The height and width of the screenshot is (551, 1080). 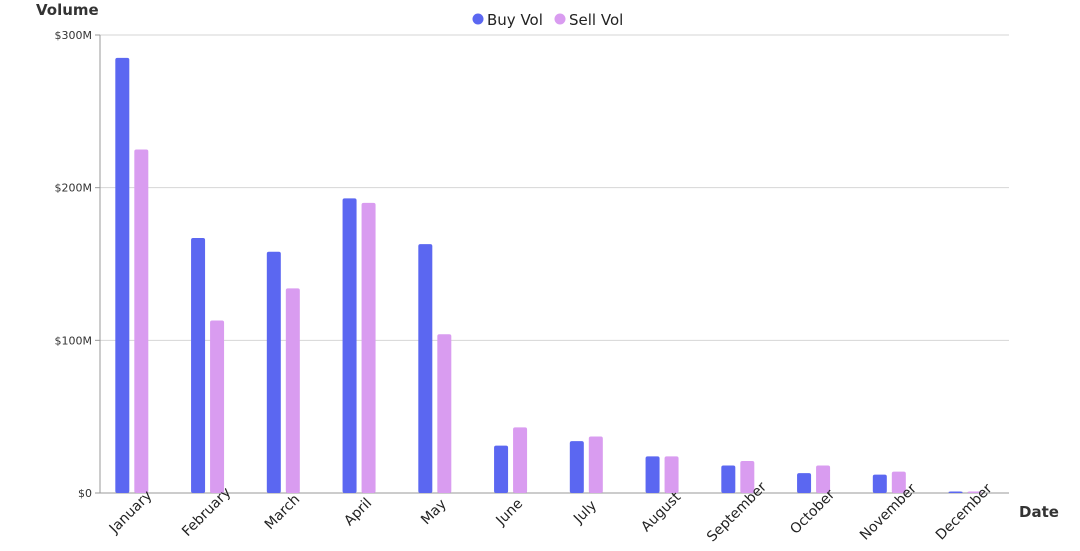 What do you see at coordinates (661, 512) in the screenshot?
I see `x-tick-label: August` at bounding box center [661, 512].